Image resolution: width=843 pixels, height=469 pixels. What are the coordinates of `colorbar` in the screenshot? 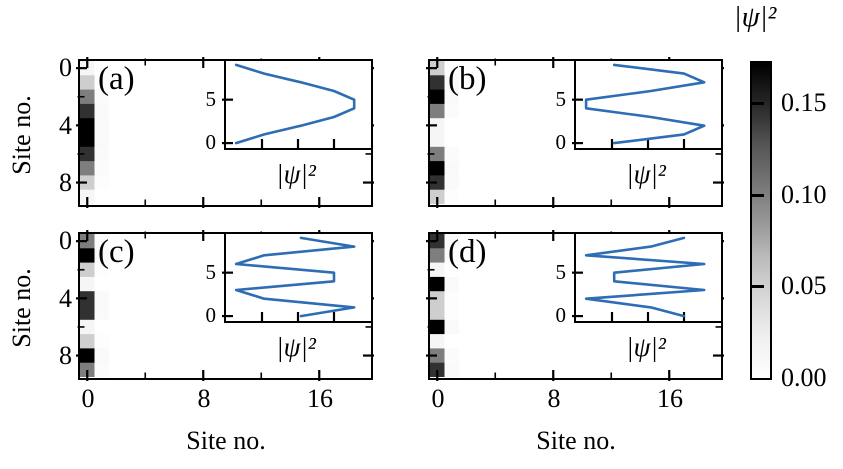 It's located at (761, 220).